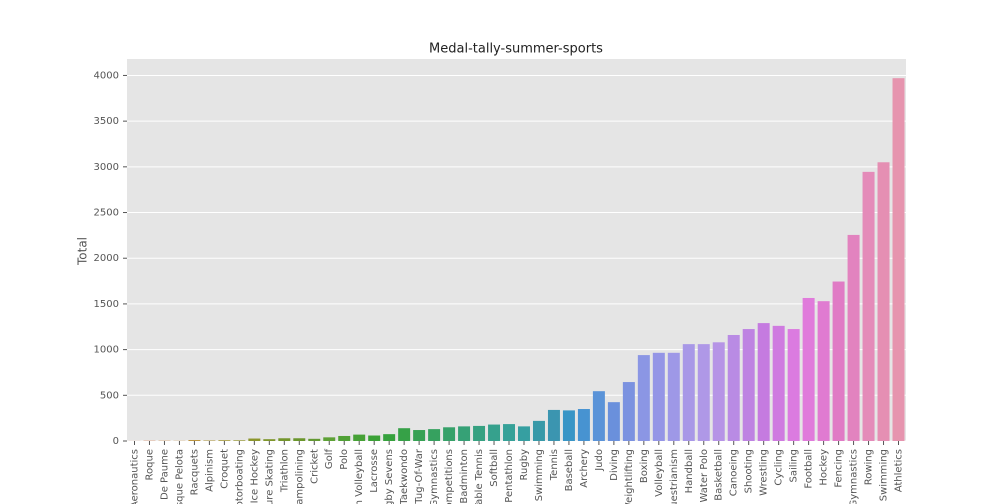 The image size is (1008, 504). Describe the element at coordinates (479, 476) in the screenshot. I see `x-tick-label: Table Tennis` at that location.